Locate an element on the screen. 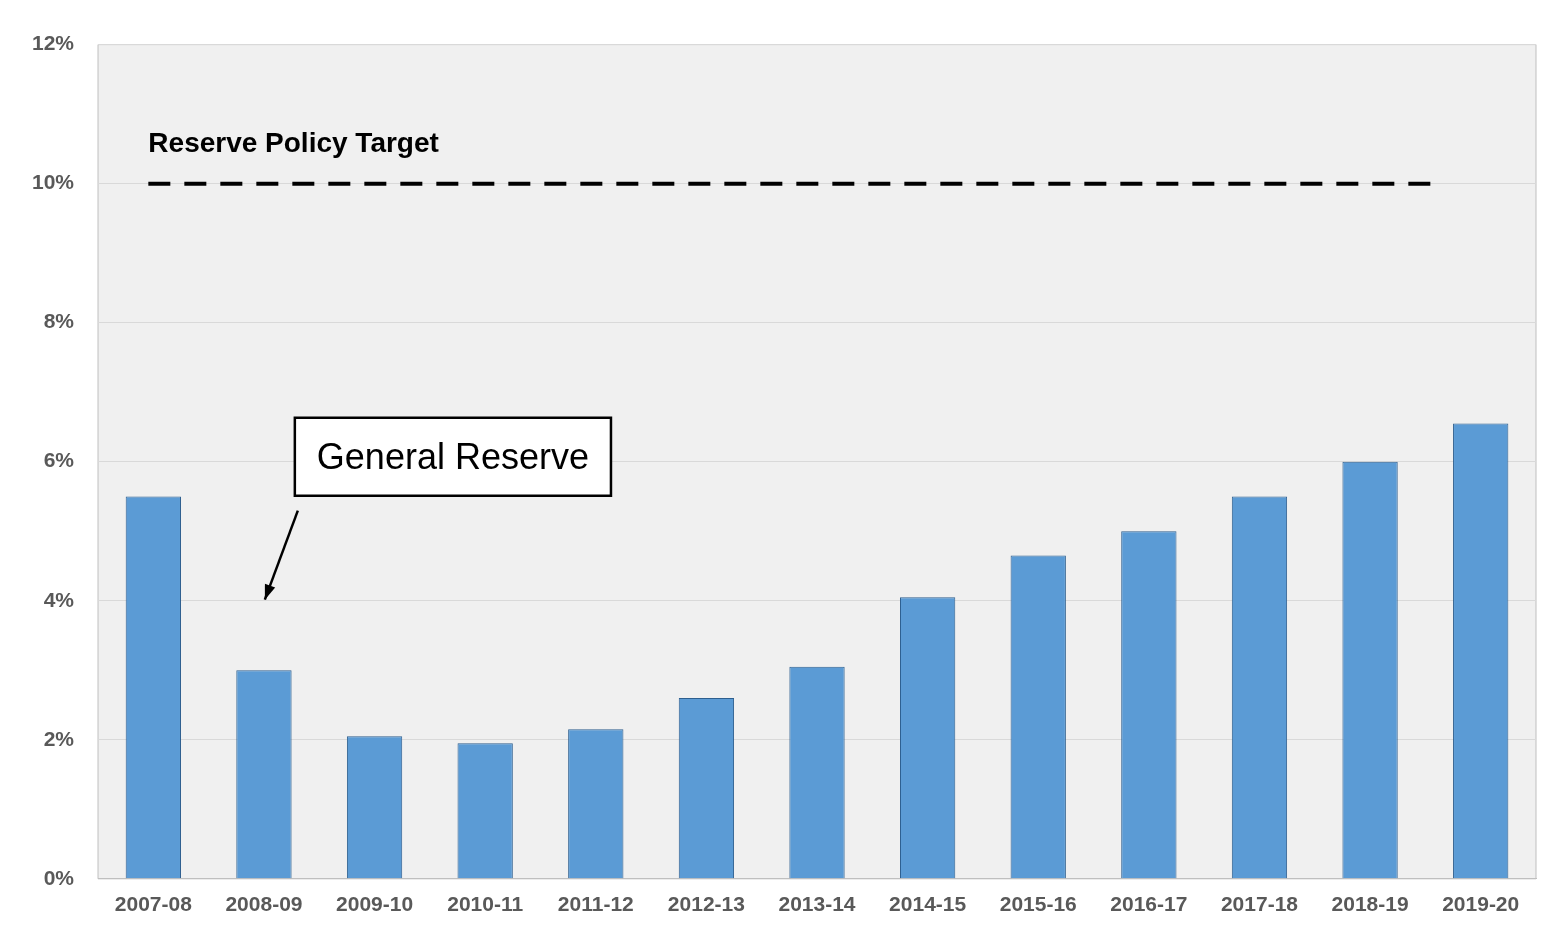  y-tick-label: 2% is located at coordinates (59, 738).